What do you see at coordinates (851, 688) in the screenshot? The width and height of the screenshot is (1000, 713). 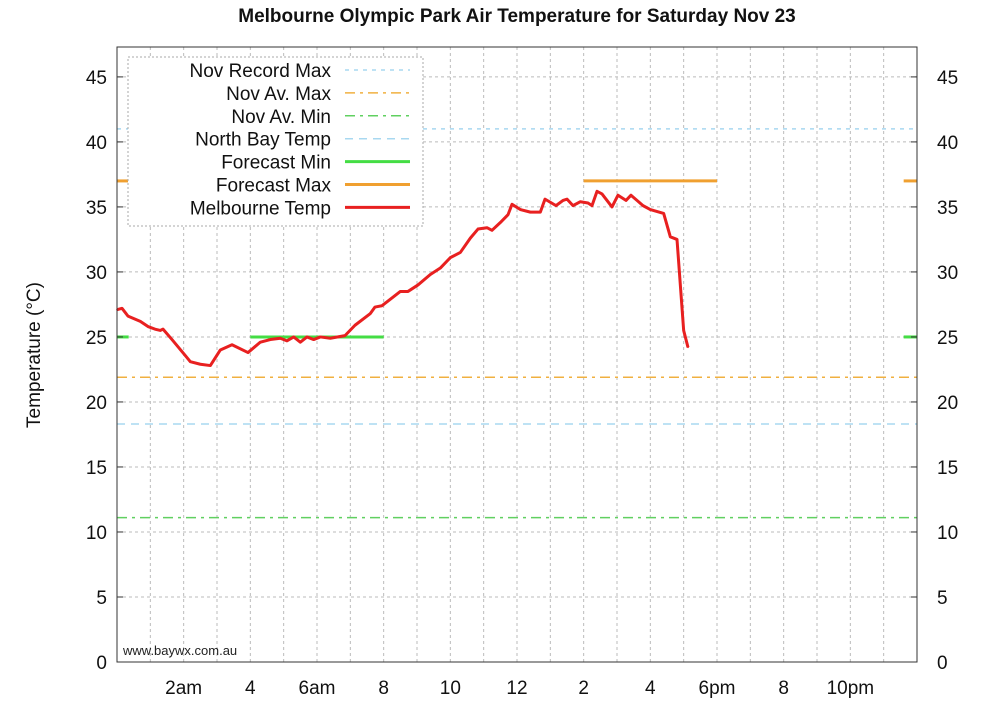 I see `x-tick-label: 10pm` at bounding box center [851, 688].